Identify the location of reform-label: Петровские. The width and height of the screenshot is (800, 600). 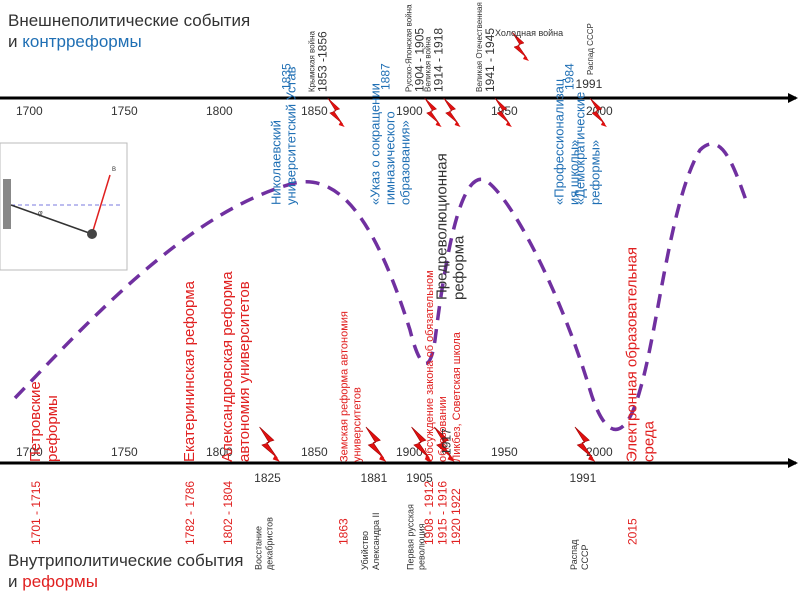
(35, 421).